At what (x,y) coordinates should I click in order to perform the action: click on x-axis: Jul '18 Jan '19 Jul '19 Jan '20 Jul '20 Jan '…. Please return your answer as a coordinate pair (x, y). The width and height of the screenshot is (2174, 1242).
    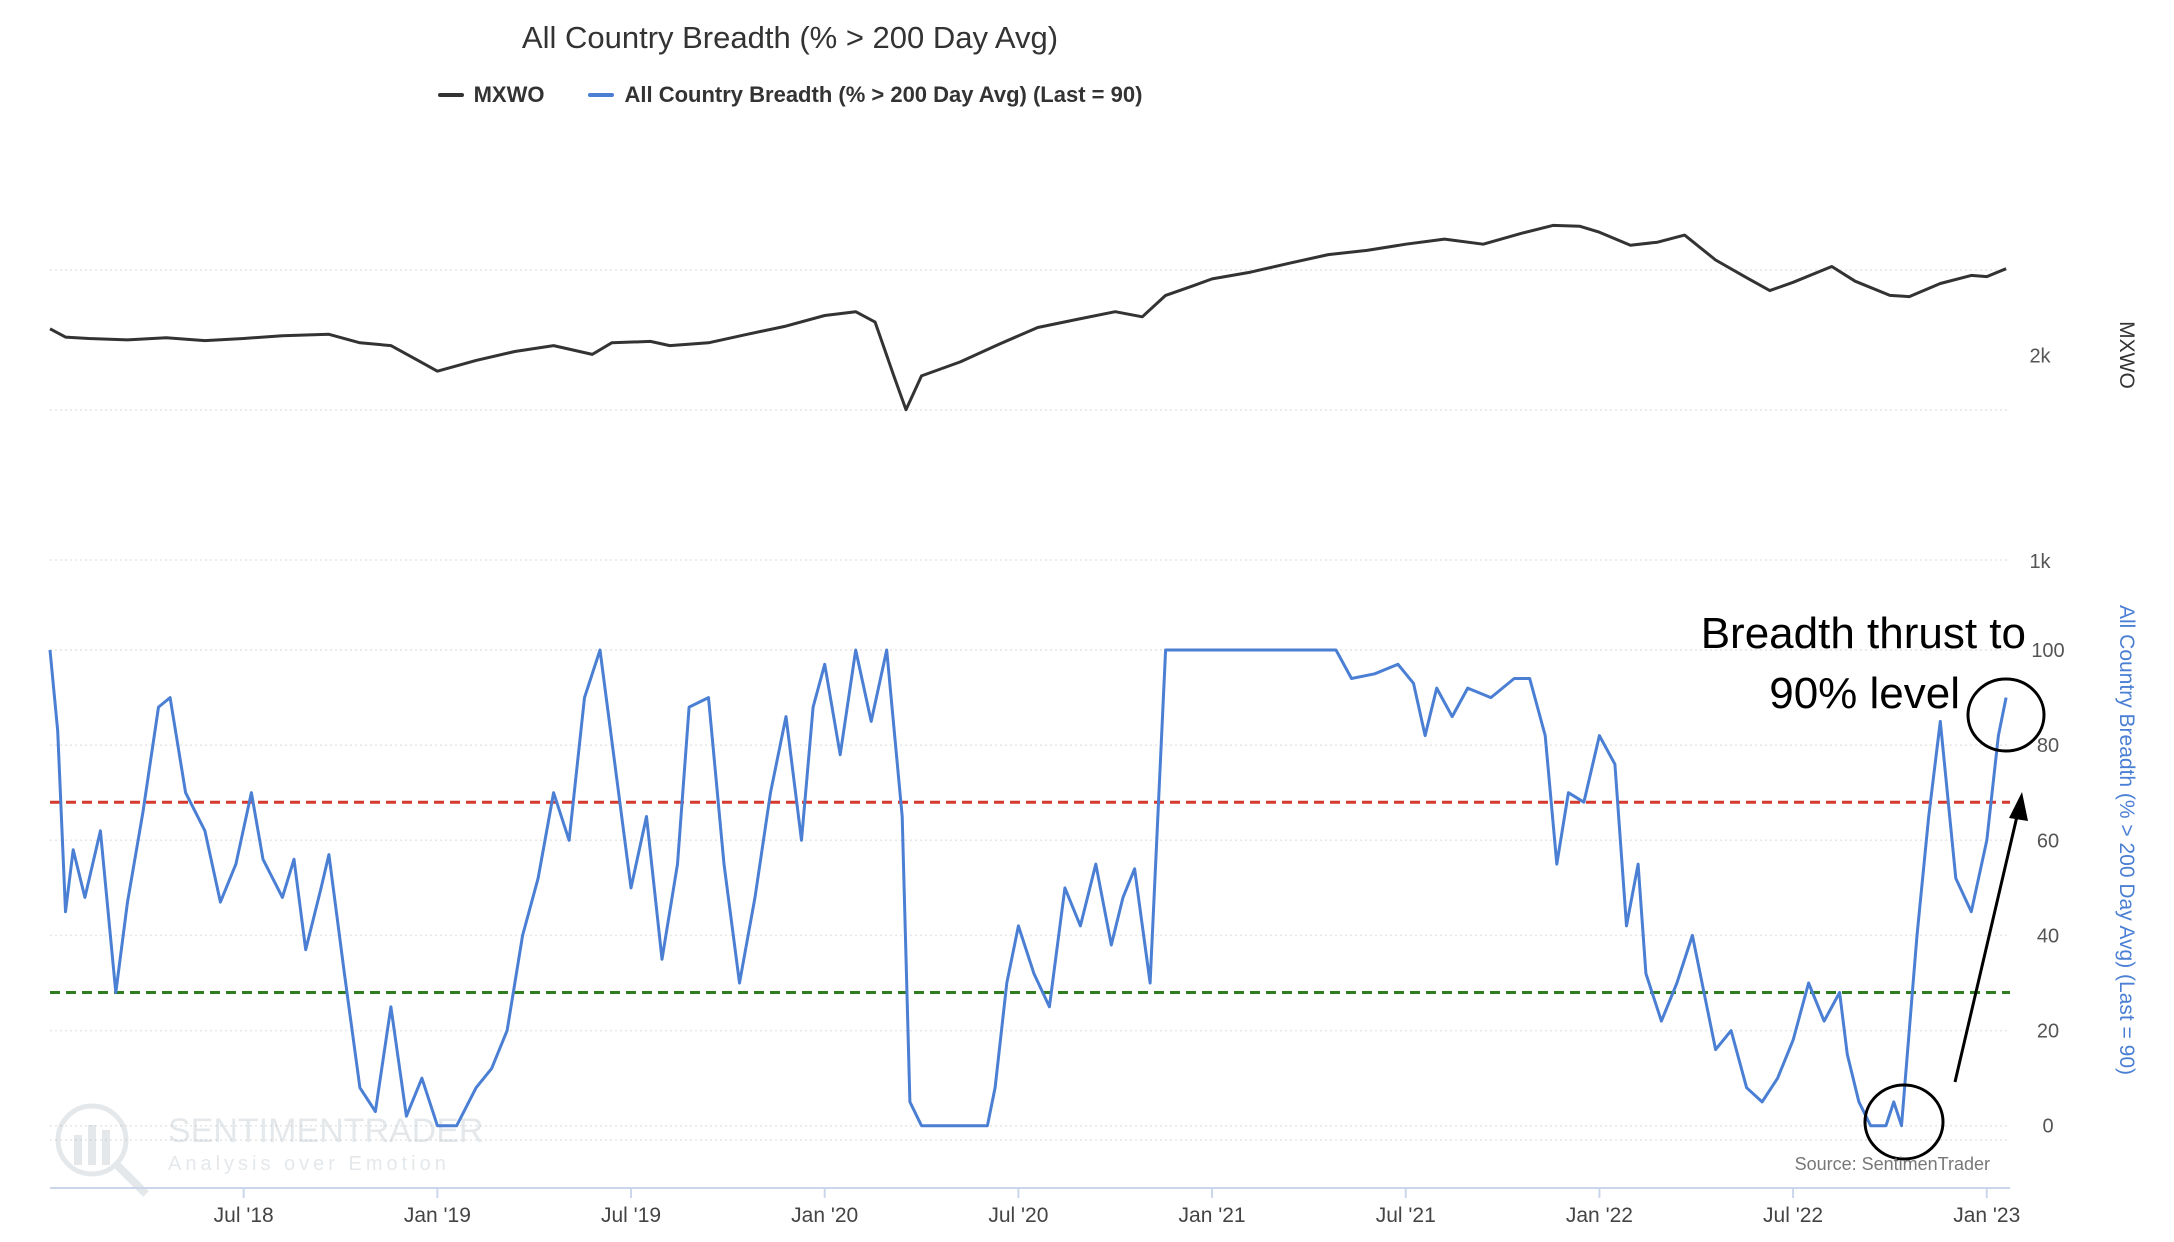
    Looking at the image, I should click on (1035, 1207).